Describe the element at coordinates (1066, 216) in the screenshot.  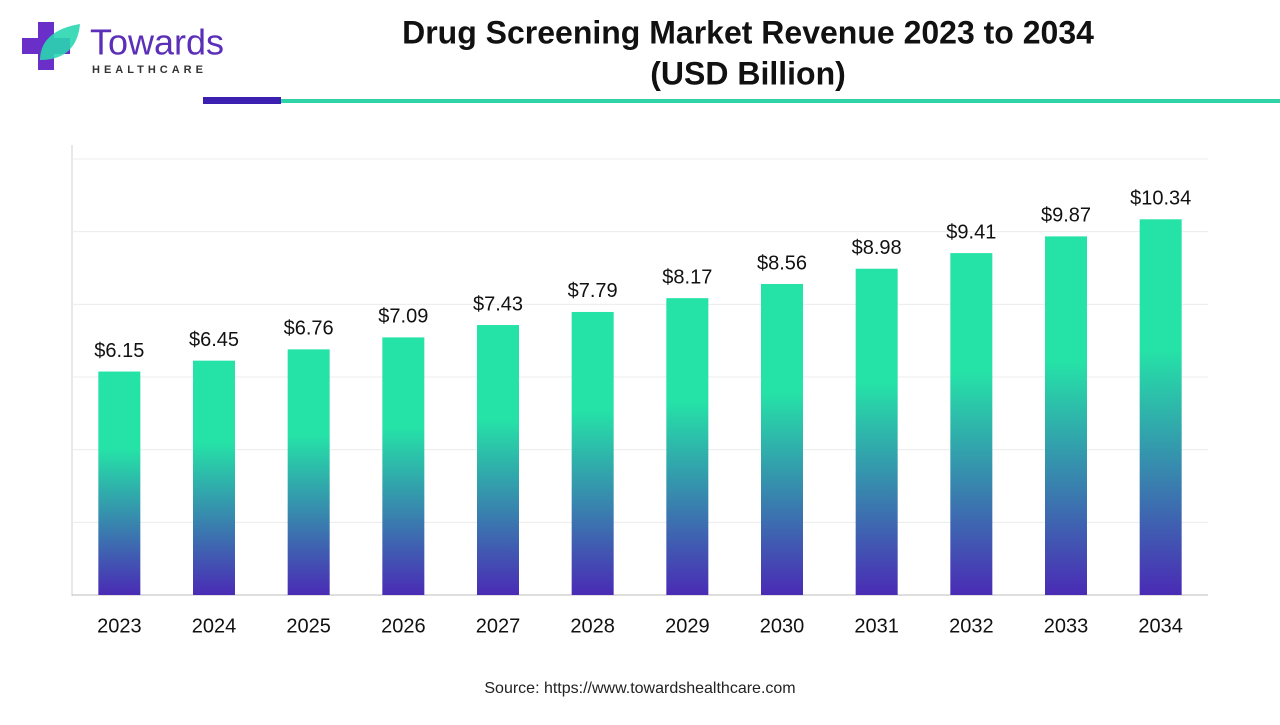
I see `value-label: $9.87` at that location.